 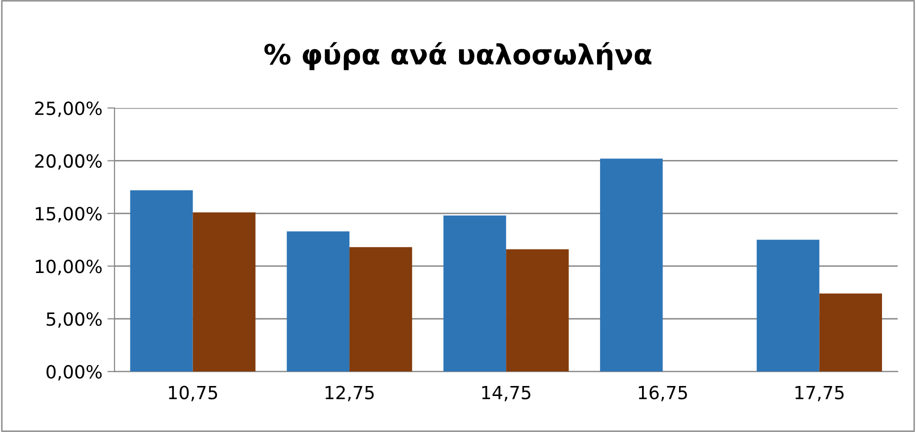 What do you see at coordinates (74, 320) in the screenshot?
I see `y-tick-label: 5,00%` at bounding box center [74, 320].